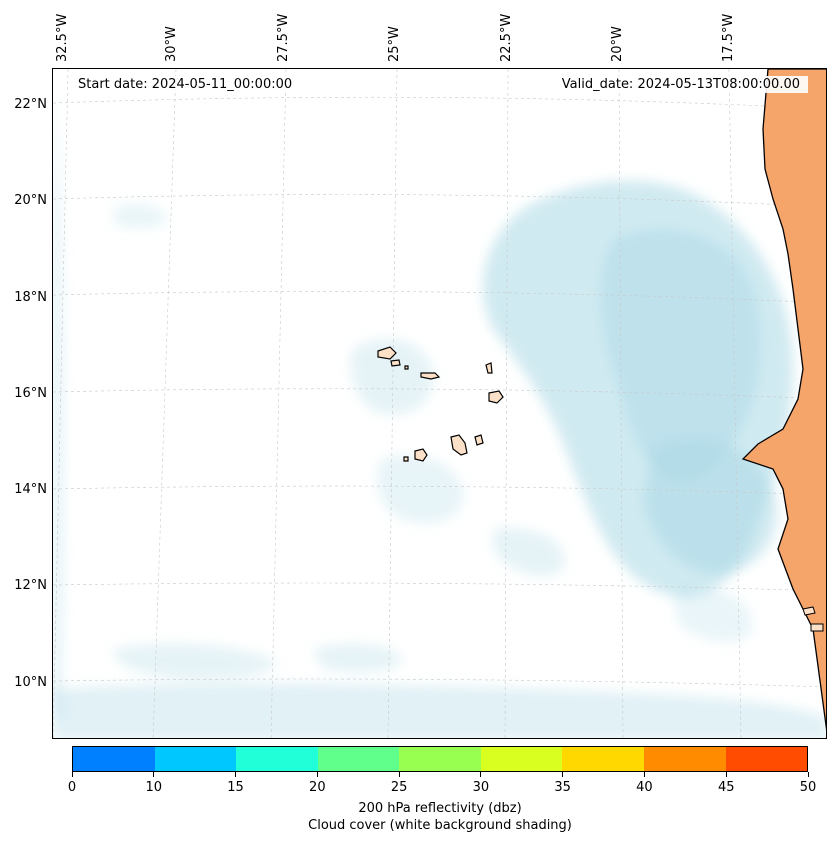 This screenshot has height=843, width=837. I want to click on lat-tick-label: 10°N, so click(30, 682).